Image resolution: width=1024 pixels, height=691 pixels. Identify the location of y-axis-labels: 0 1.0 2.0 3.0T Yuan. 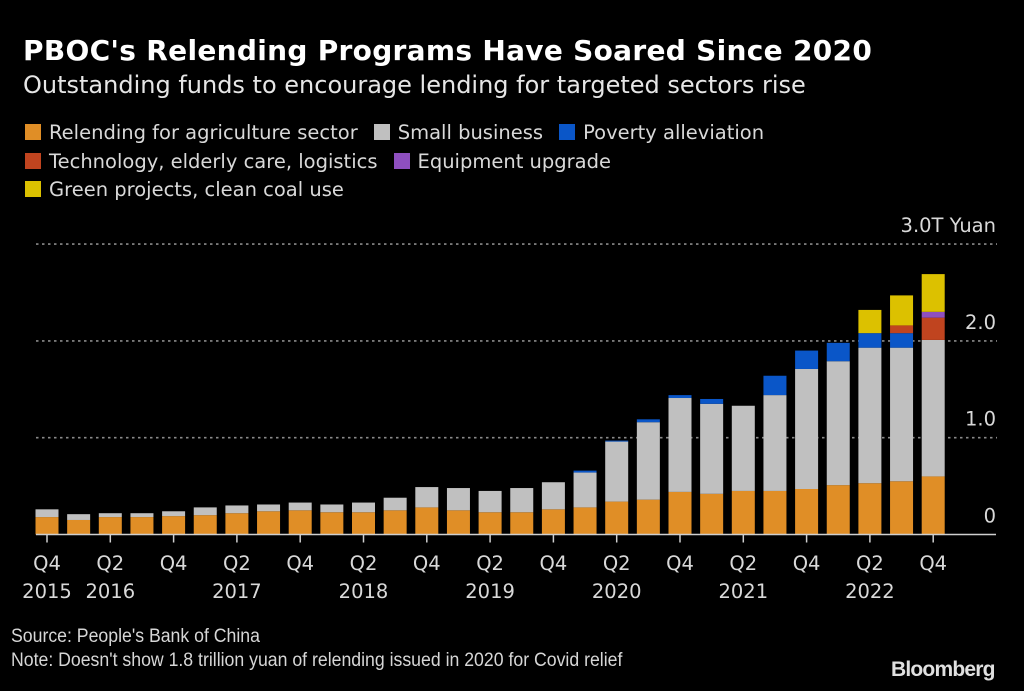
(948, 370).